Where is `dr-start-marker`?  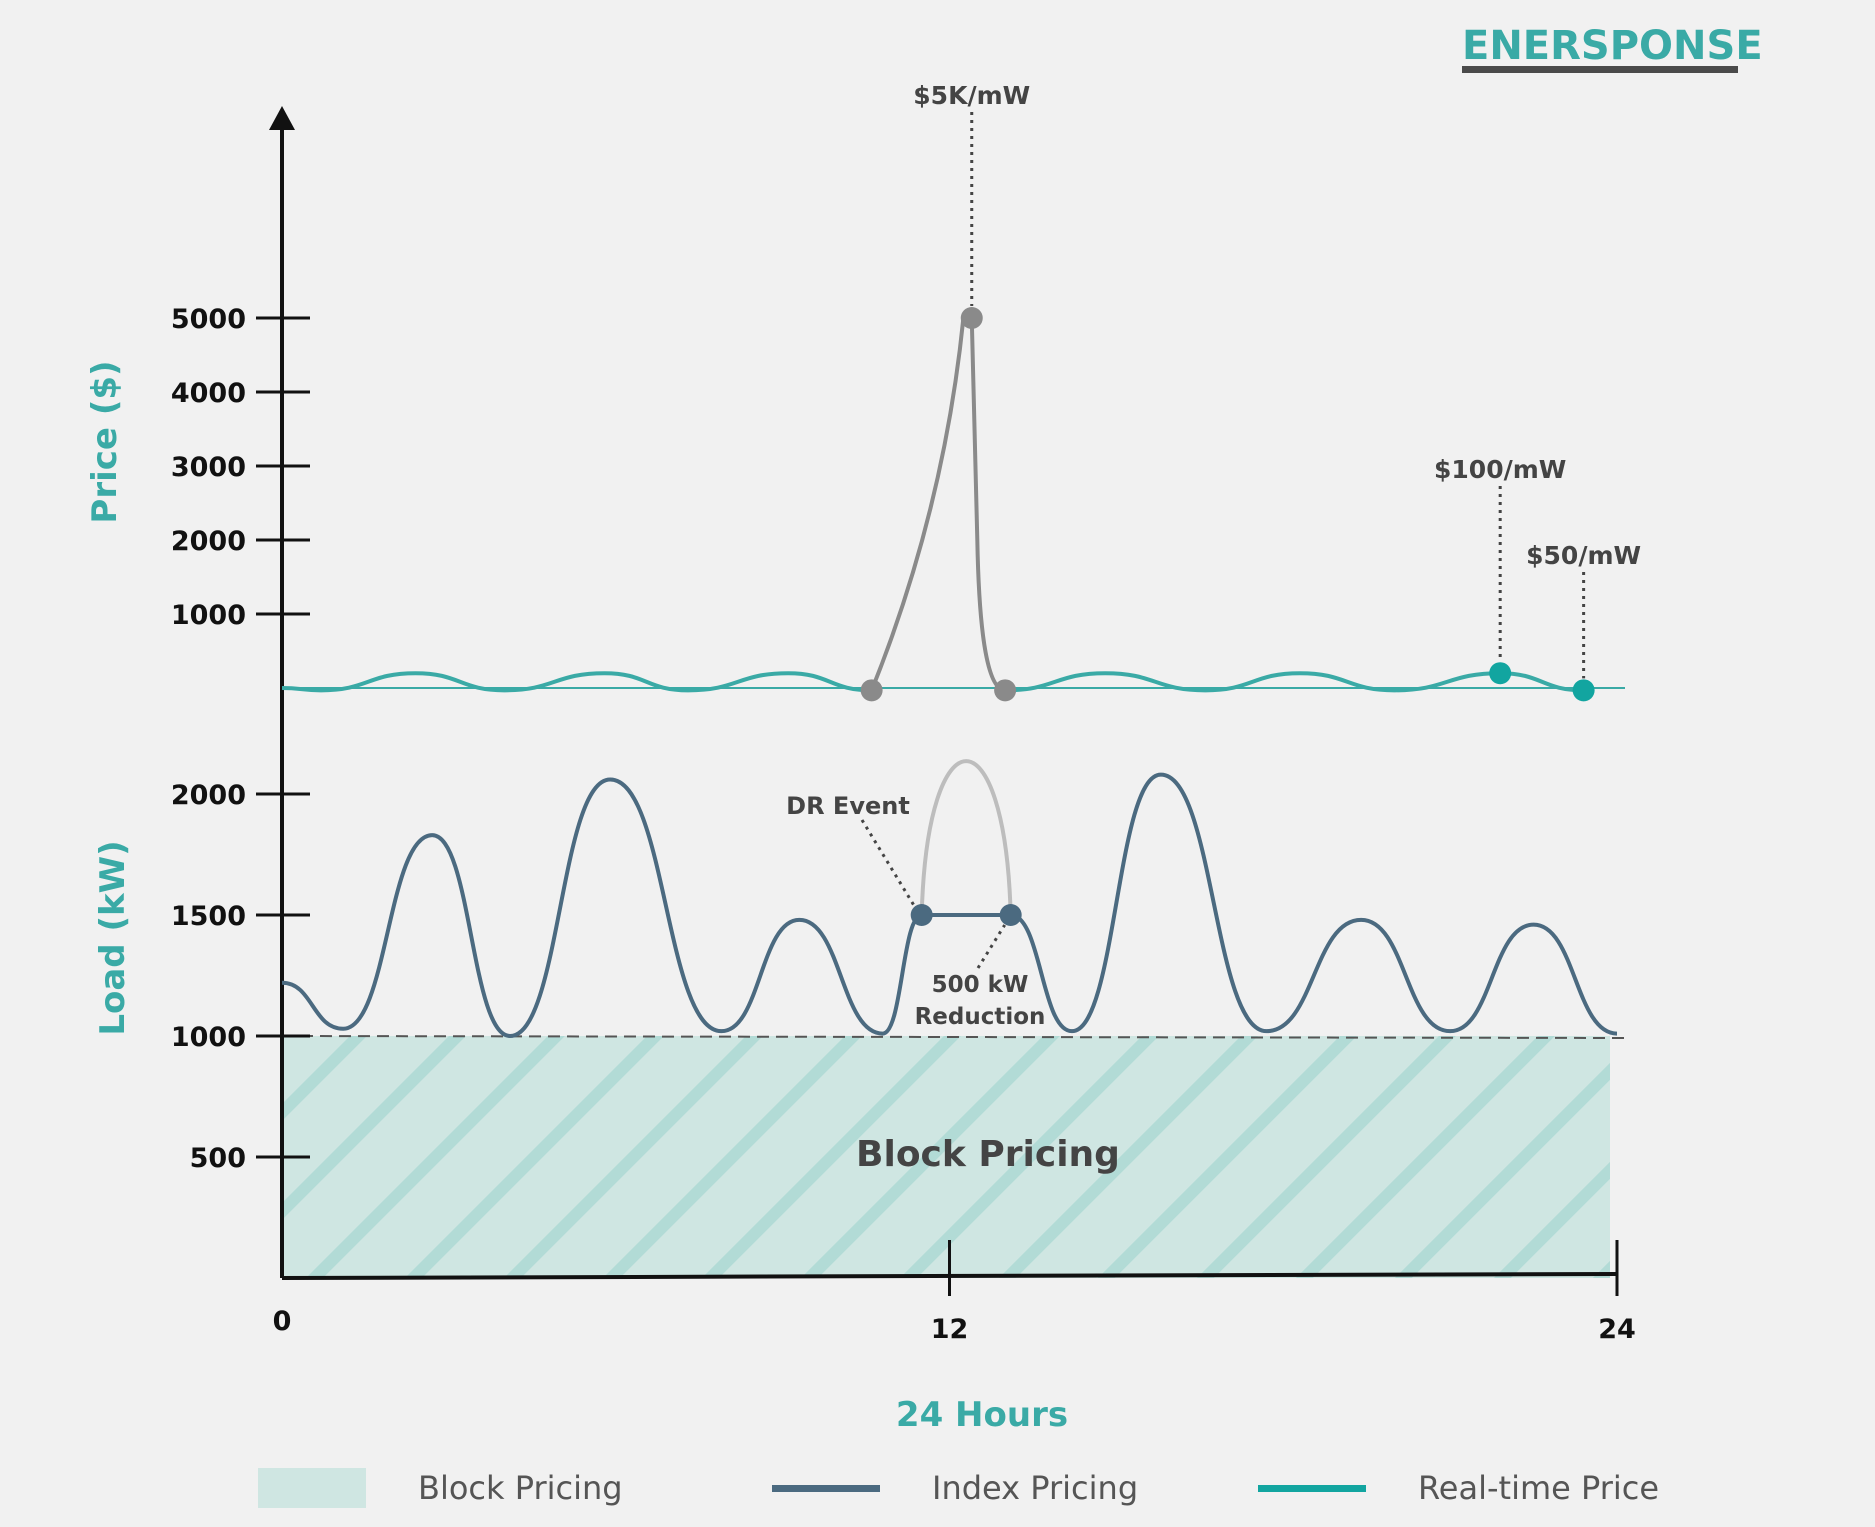 dr-start-marker is located at coordinates (921, 915).